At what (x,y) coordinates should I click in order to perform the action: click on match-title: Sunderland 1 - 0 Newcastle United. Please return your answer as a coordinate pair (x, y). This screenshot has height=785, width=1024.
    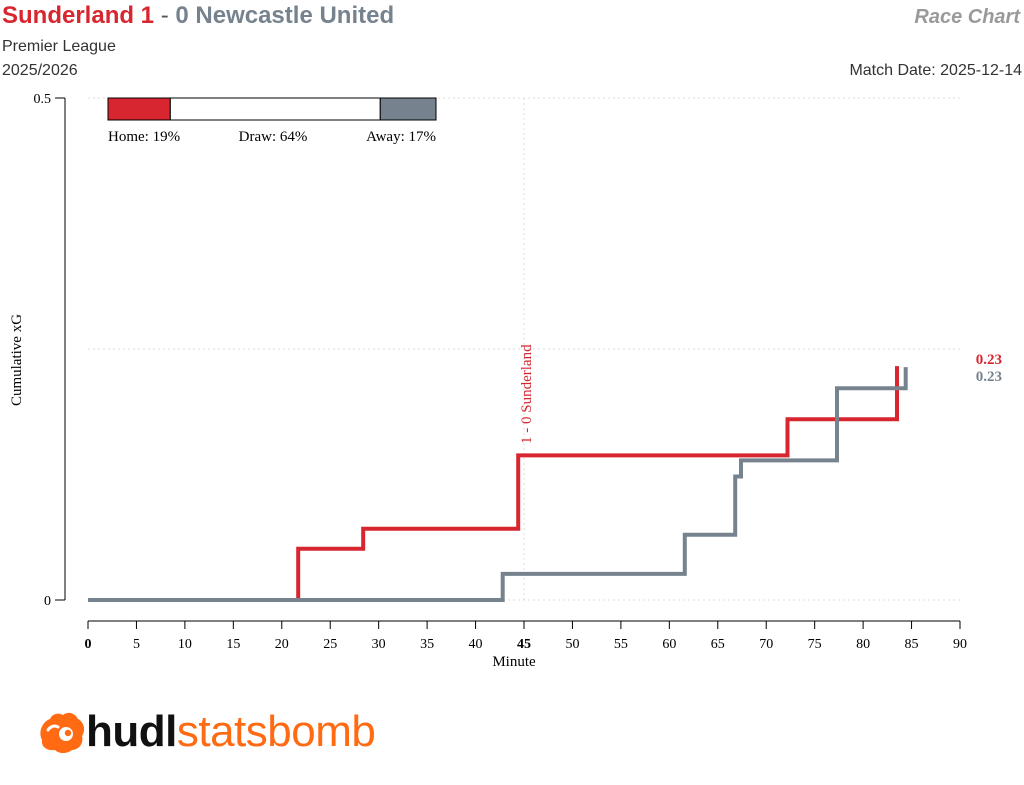
    Looking at the image, I should click on (198, 16).